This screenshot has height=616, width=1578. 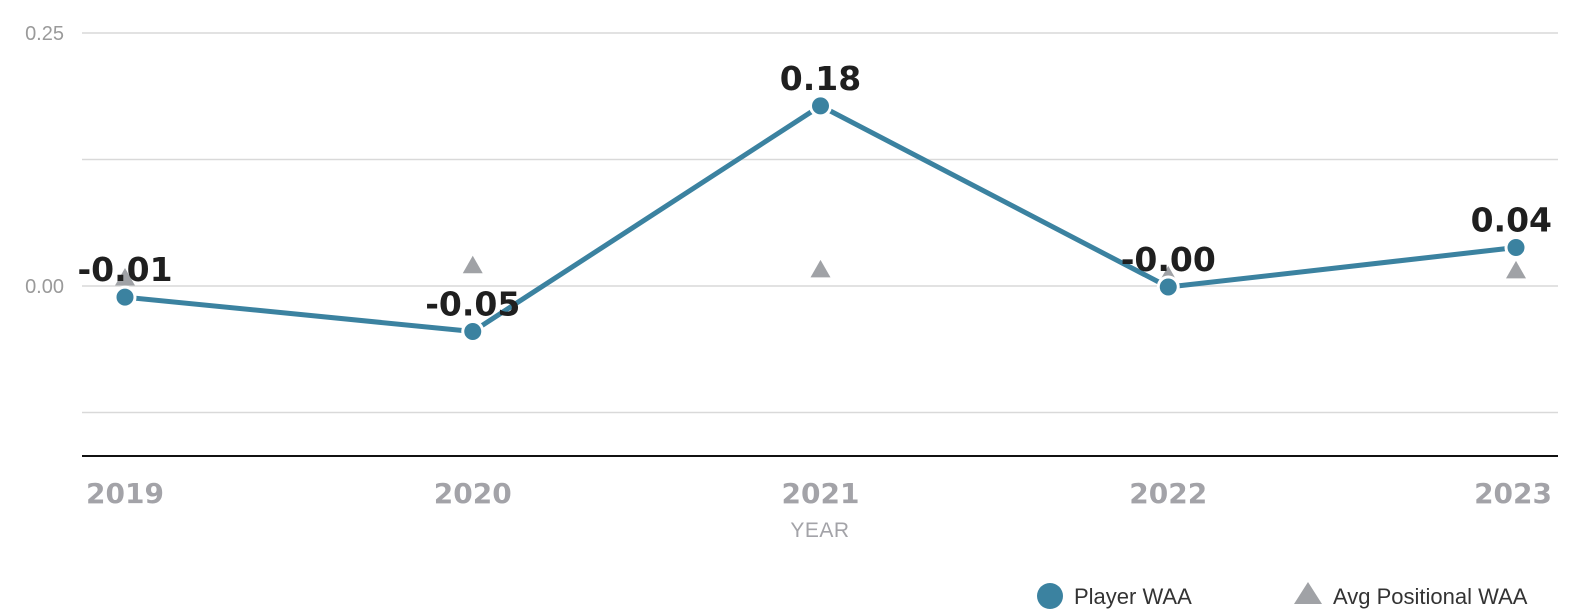 I want to click on player-waa-data-label: -0.05, so click(x=472, y=304).